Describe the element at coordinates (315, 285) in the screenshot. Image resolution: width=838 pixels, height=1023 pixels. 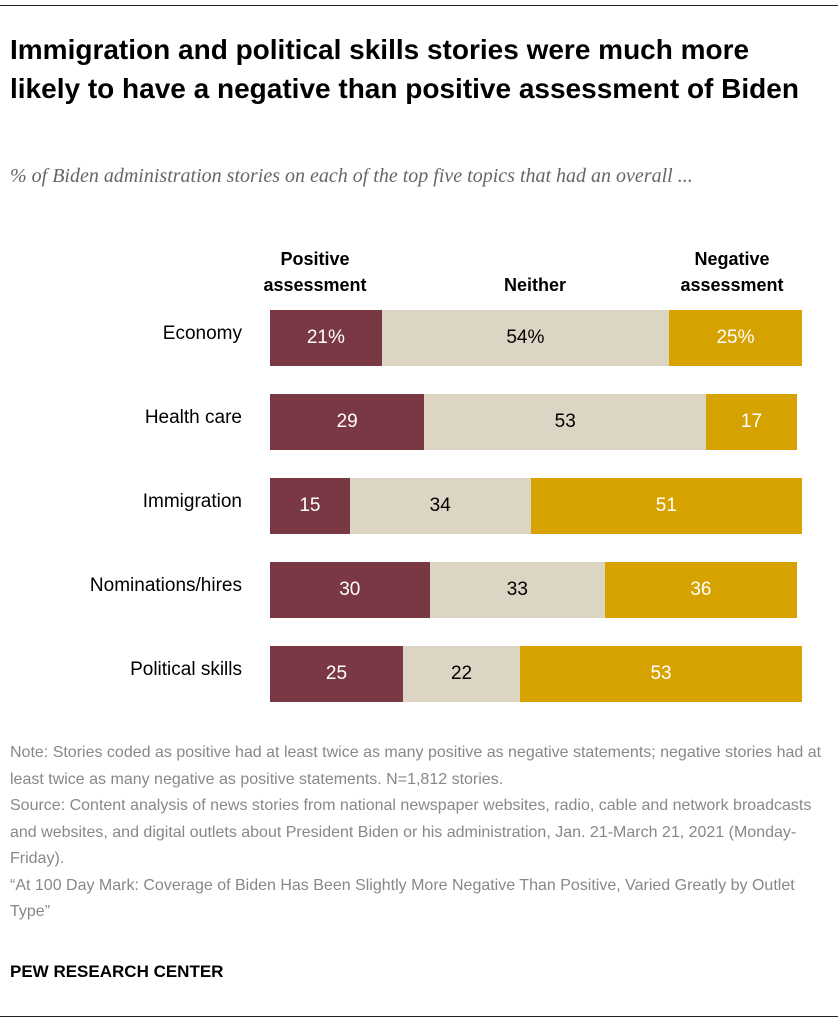
I see `legend-positive-line2: assessment` at that location.